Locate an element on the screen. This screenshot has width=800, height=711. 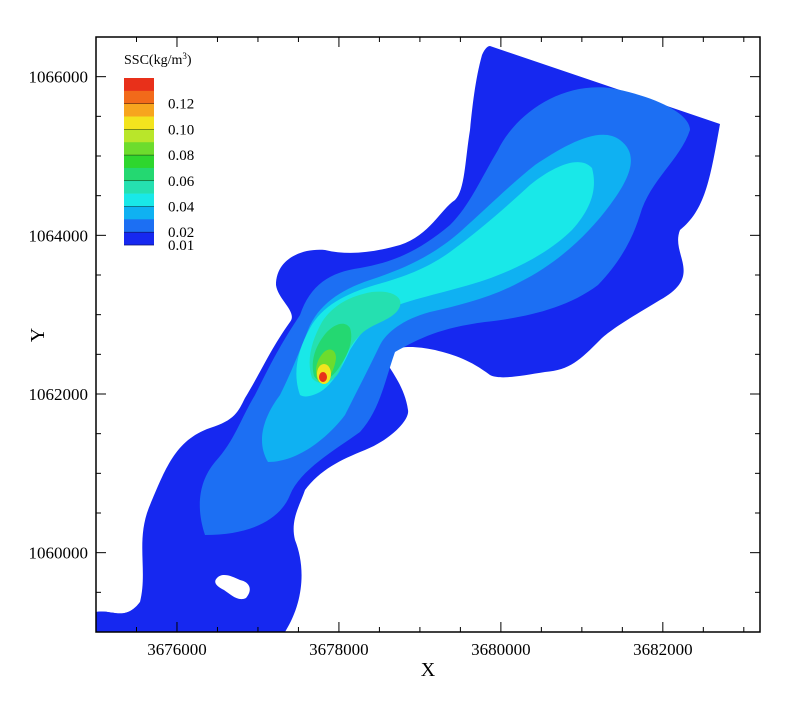
x-tick-label: 3680000 is located at coordinates (501, 649).